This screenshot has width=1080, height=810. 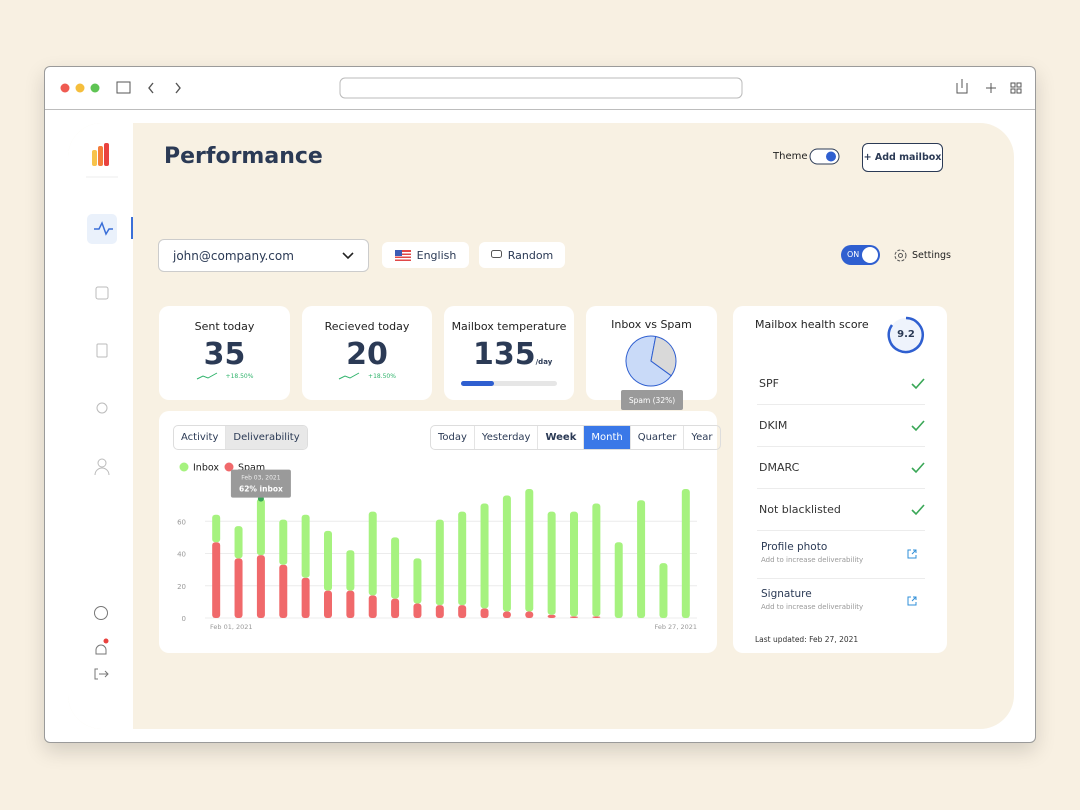 I want to click on max-dot, so click(x=95, y=88).